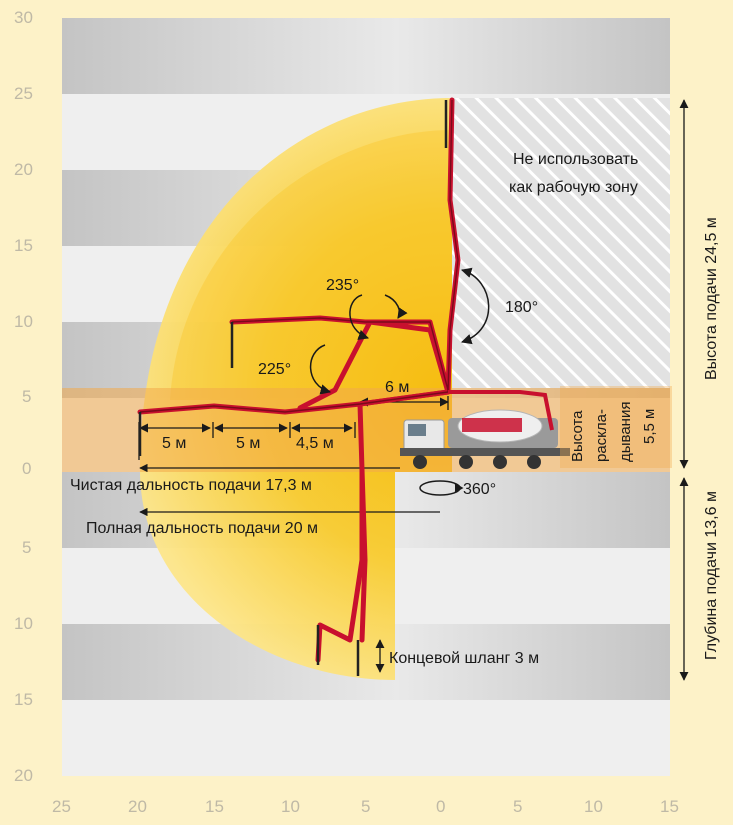 This screenshot has height=825, width=733. I want to click on svg-text: раскла-, so click(601, 435).